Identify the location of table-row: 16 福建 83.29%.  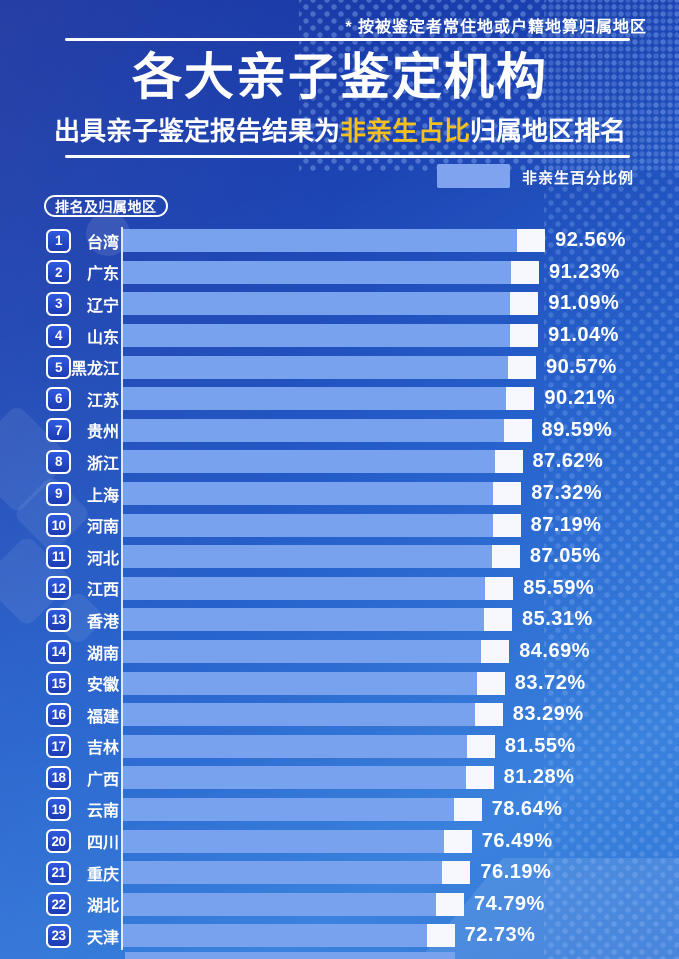
(339, 715).